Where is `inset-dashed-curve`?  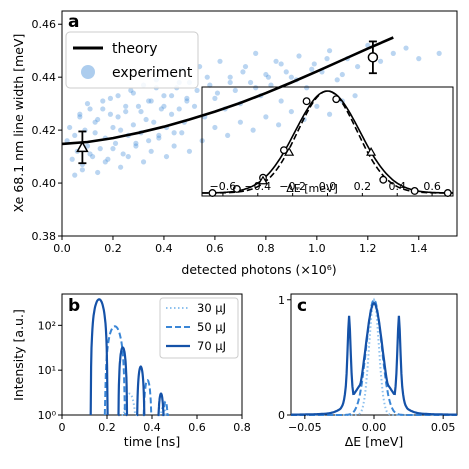
inset-dashed-curve is located at coordinates (327, 142).